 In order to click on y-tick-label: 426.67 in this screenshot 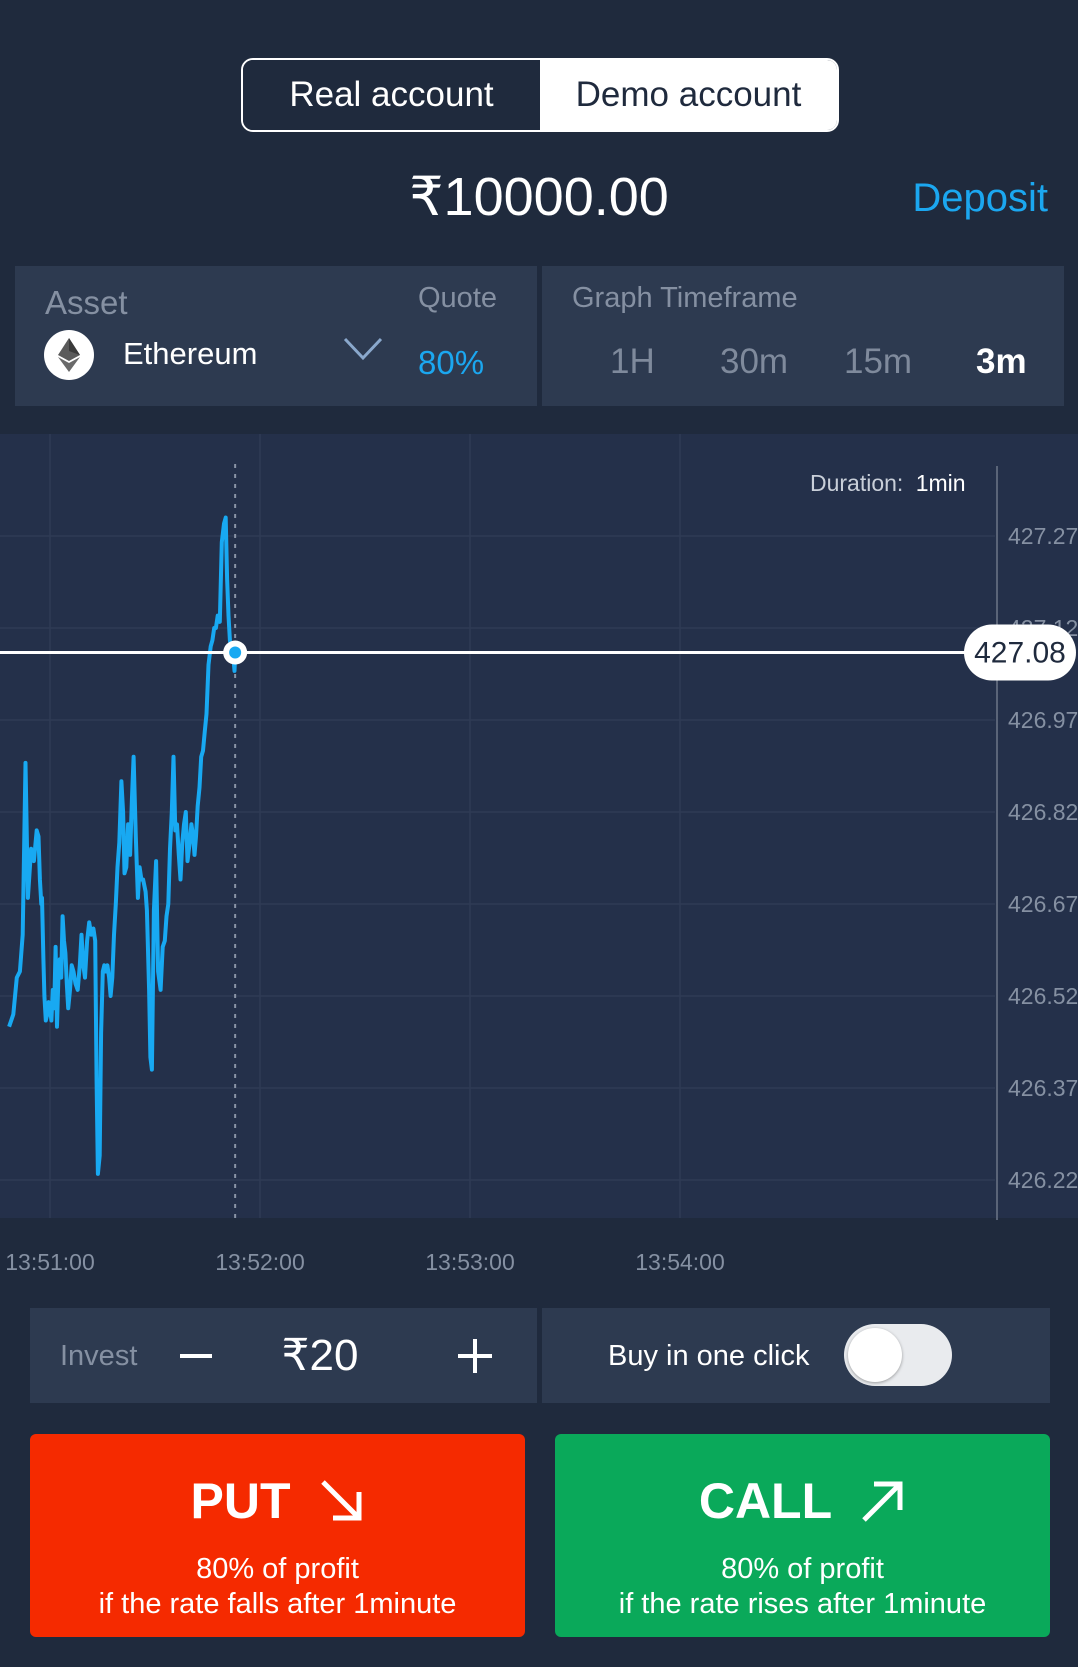, I will do `click(1043, 904)`.